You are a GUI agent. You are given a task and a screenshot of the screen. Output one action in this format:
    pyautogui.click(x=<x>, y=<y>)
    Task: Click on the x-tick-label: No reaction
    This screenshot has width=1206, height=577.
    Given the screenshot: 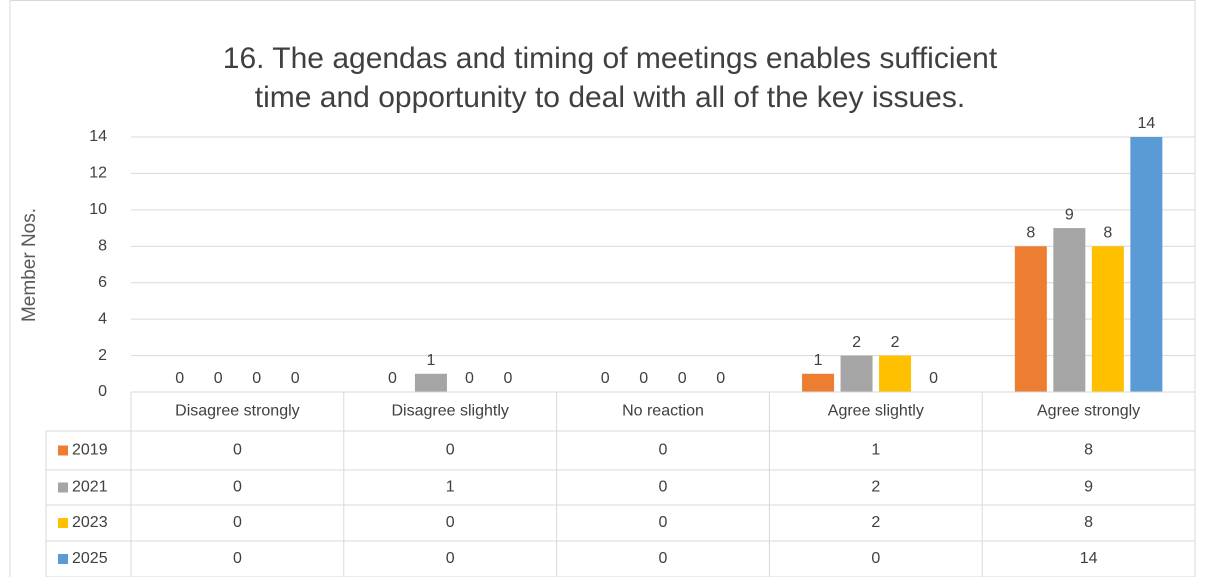 What is the action you would take?
    pyautogui.click(x=663, y=411)
    